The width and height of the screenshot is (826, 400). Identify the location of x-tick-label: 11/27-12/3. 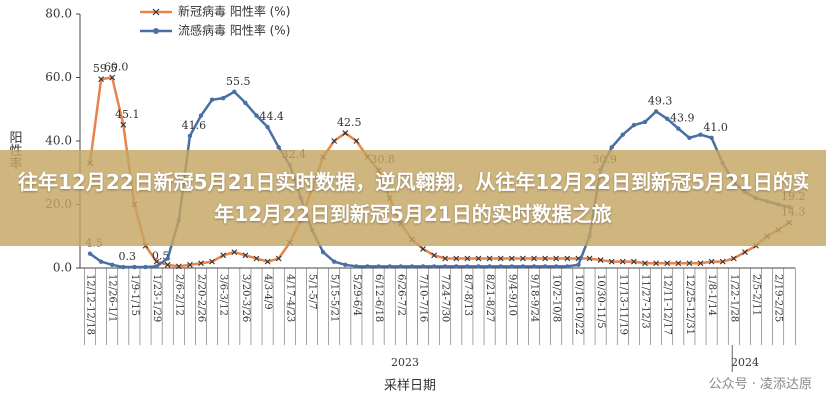
(645, 301).